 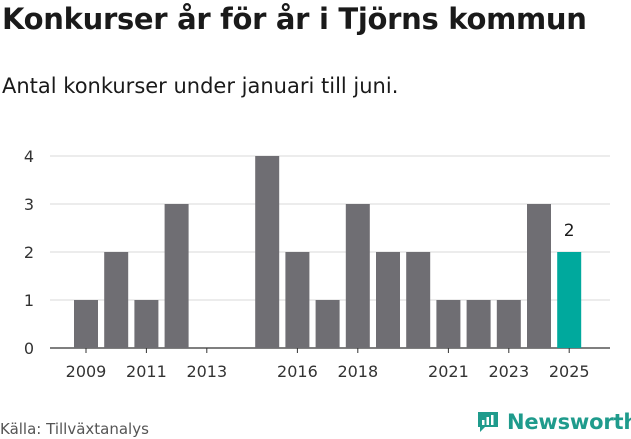 I want to click on bar-2011, so click(x=146, y=324).